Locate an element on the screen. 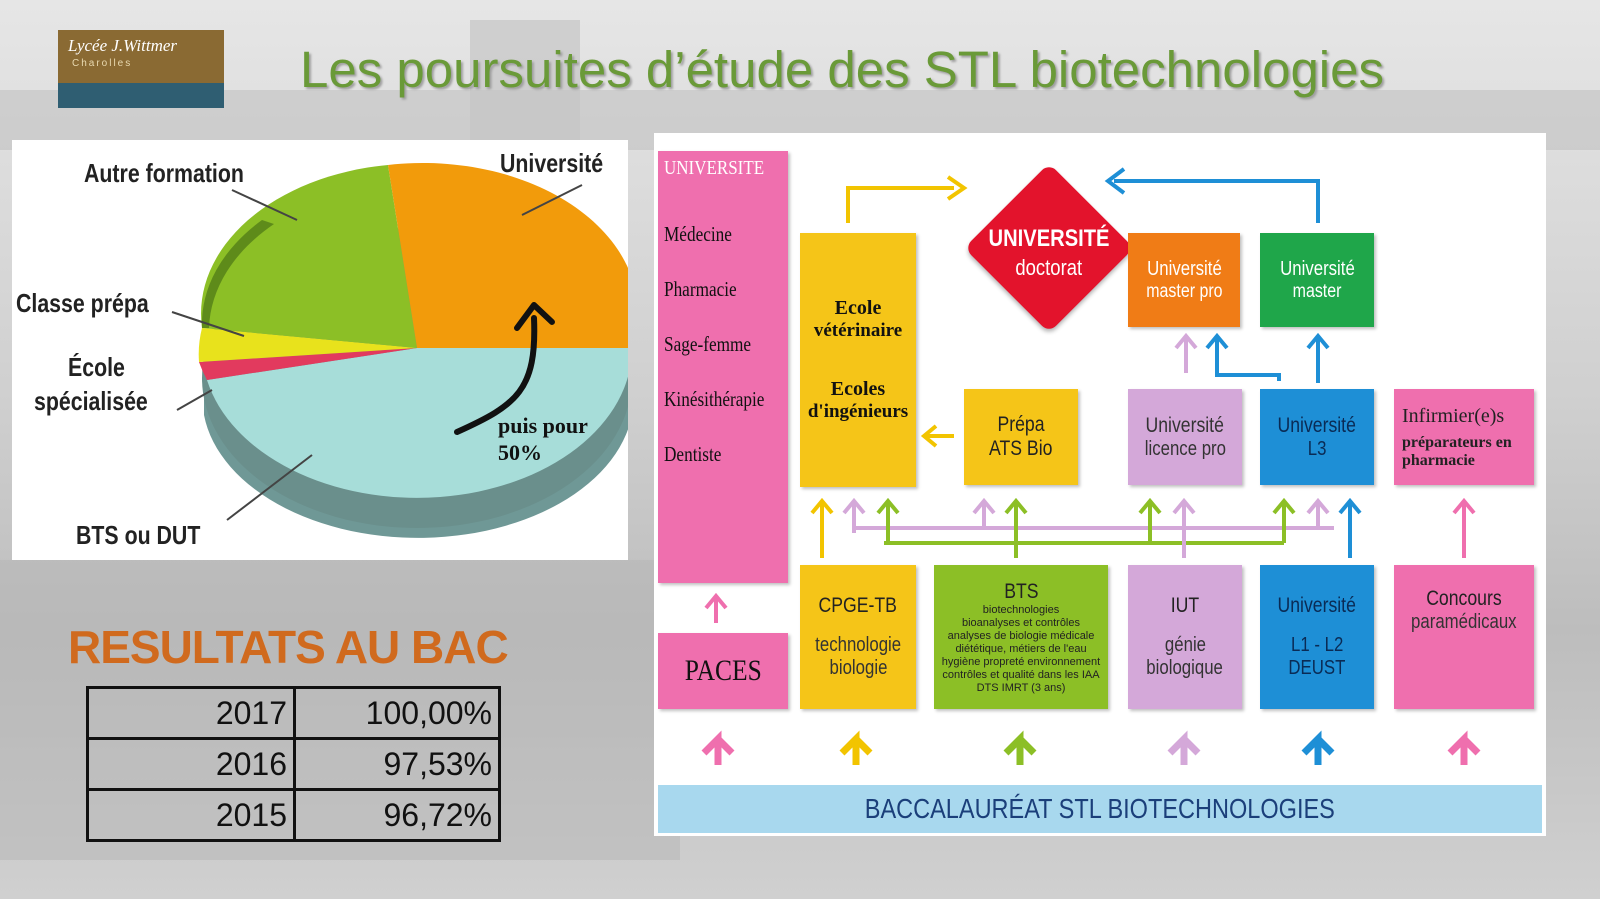 The height and width of the screenshot is (899, 1600). iut-box: IUT génie biologique is located at coordinates (1185, 637).